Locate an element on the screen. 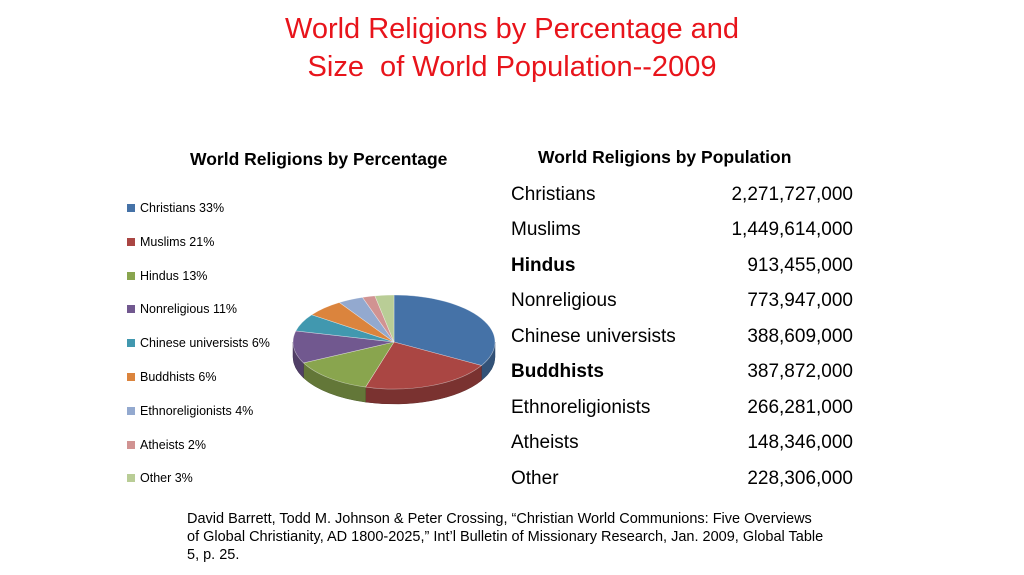  table-row: Atheists 148,346,000 is located at coordinates (682, 444).